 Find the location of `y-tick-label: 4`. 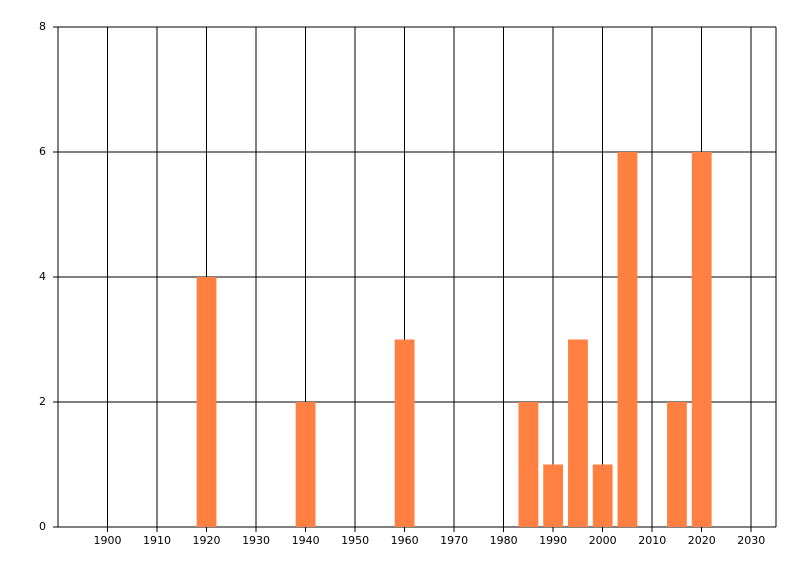

y-tick-label: 4 is located at coordinates (42, 276).